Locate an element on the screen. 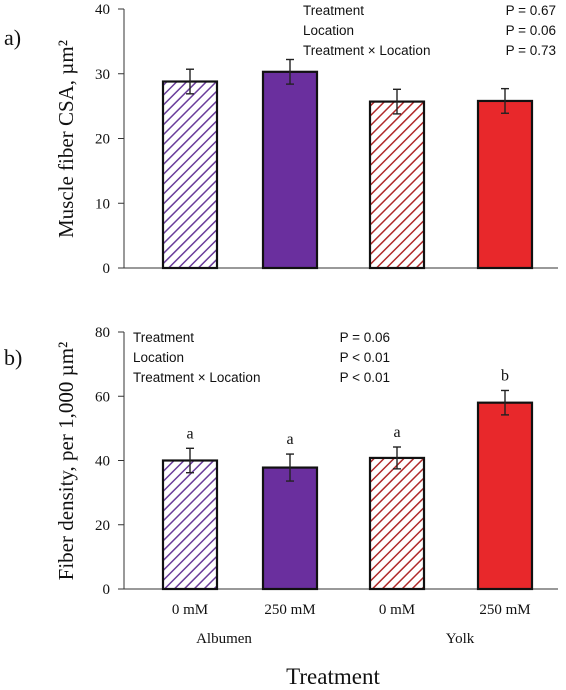 This screenshot has width=566, height=690. significance-letter: b is located at coordinates (505, 375).